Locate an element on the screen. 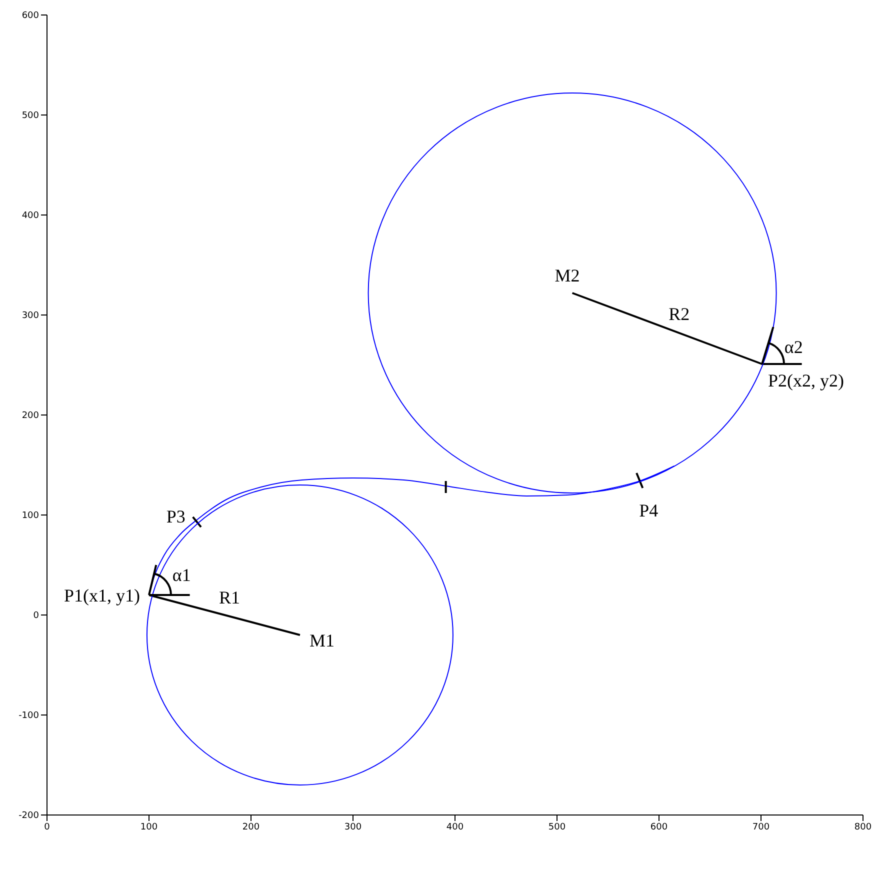  y-tick-label: 0 is located at coordinates (36, 616).